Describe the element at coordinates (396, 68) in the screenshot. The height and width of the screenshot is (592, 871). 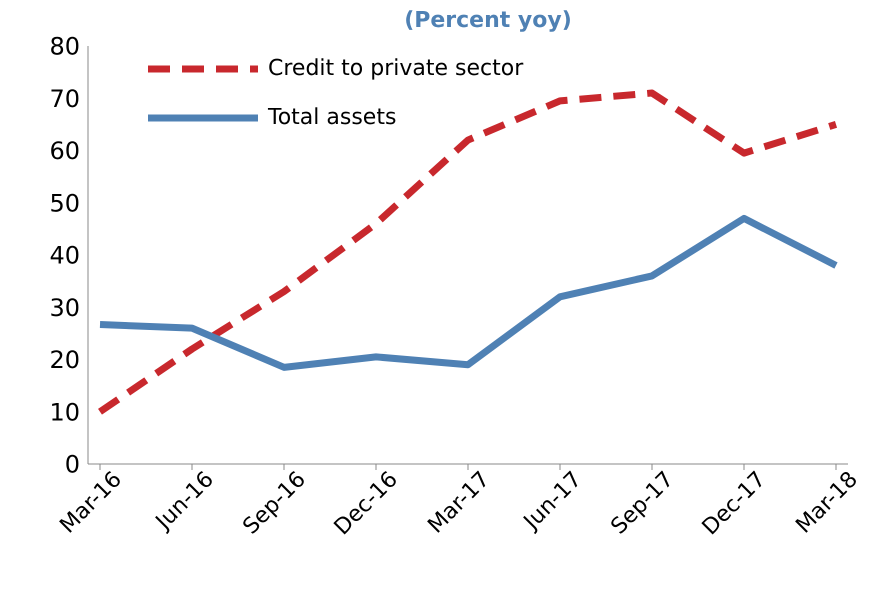
I see `legend-label: Credit to private sector` at that location.